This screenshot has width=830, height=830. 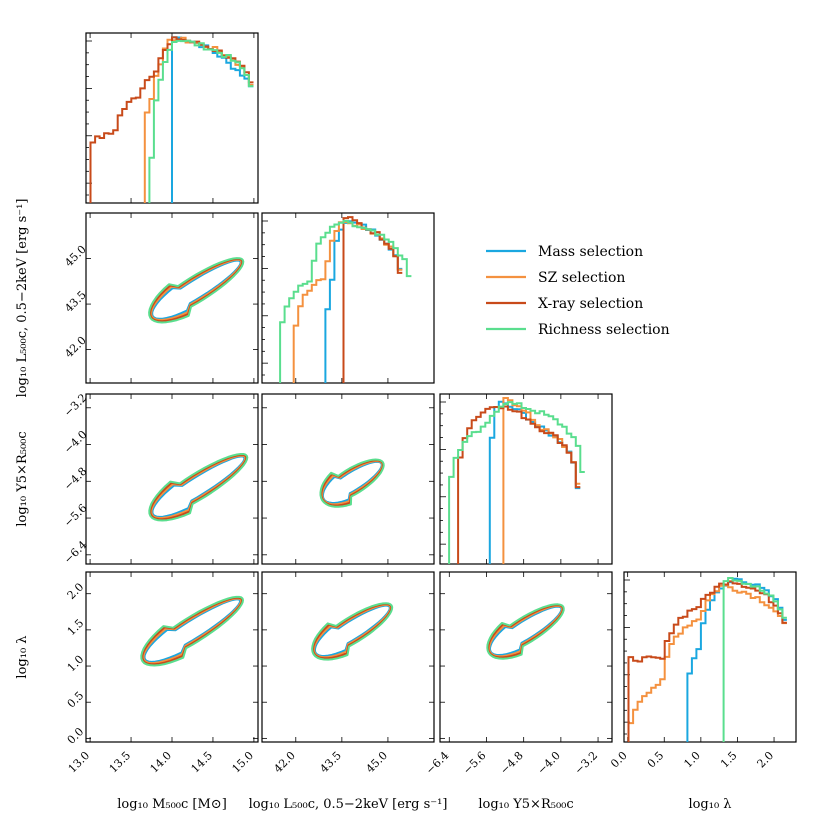 I want to click on panel-lum-lum, so click(x=348, y=298).